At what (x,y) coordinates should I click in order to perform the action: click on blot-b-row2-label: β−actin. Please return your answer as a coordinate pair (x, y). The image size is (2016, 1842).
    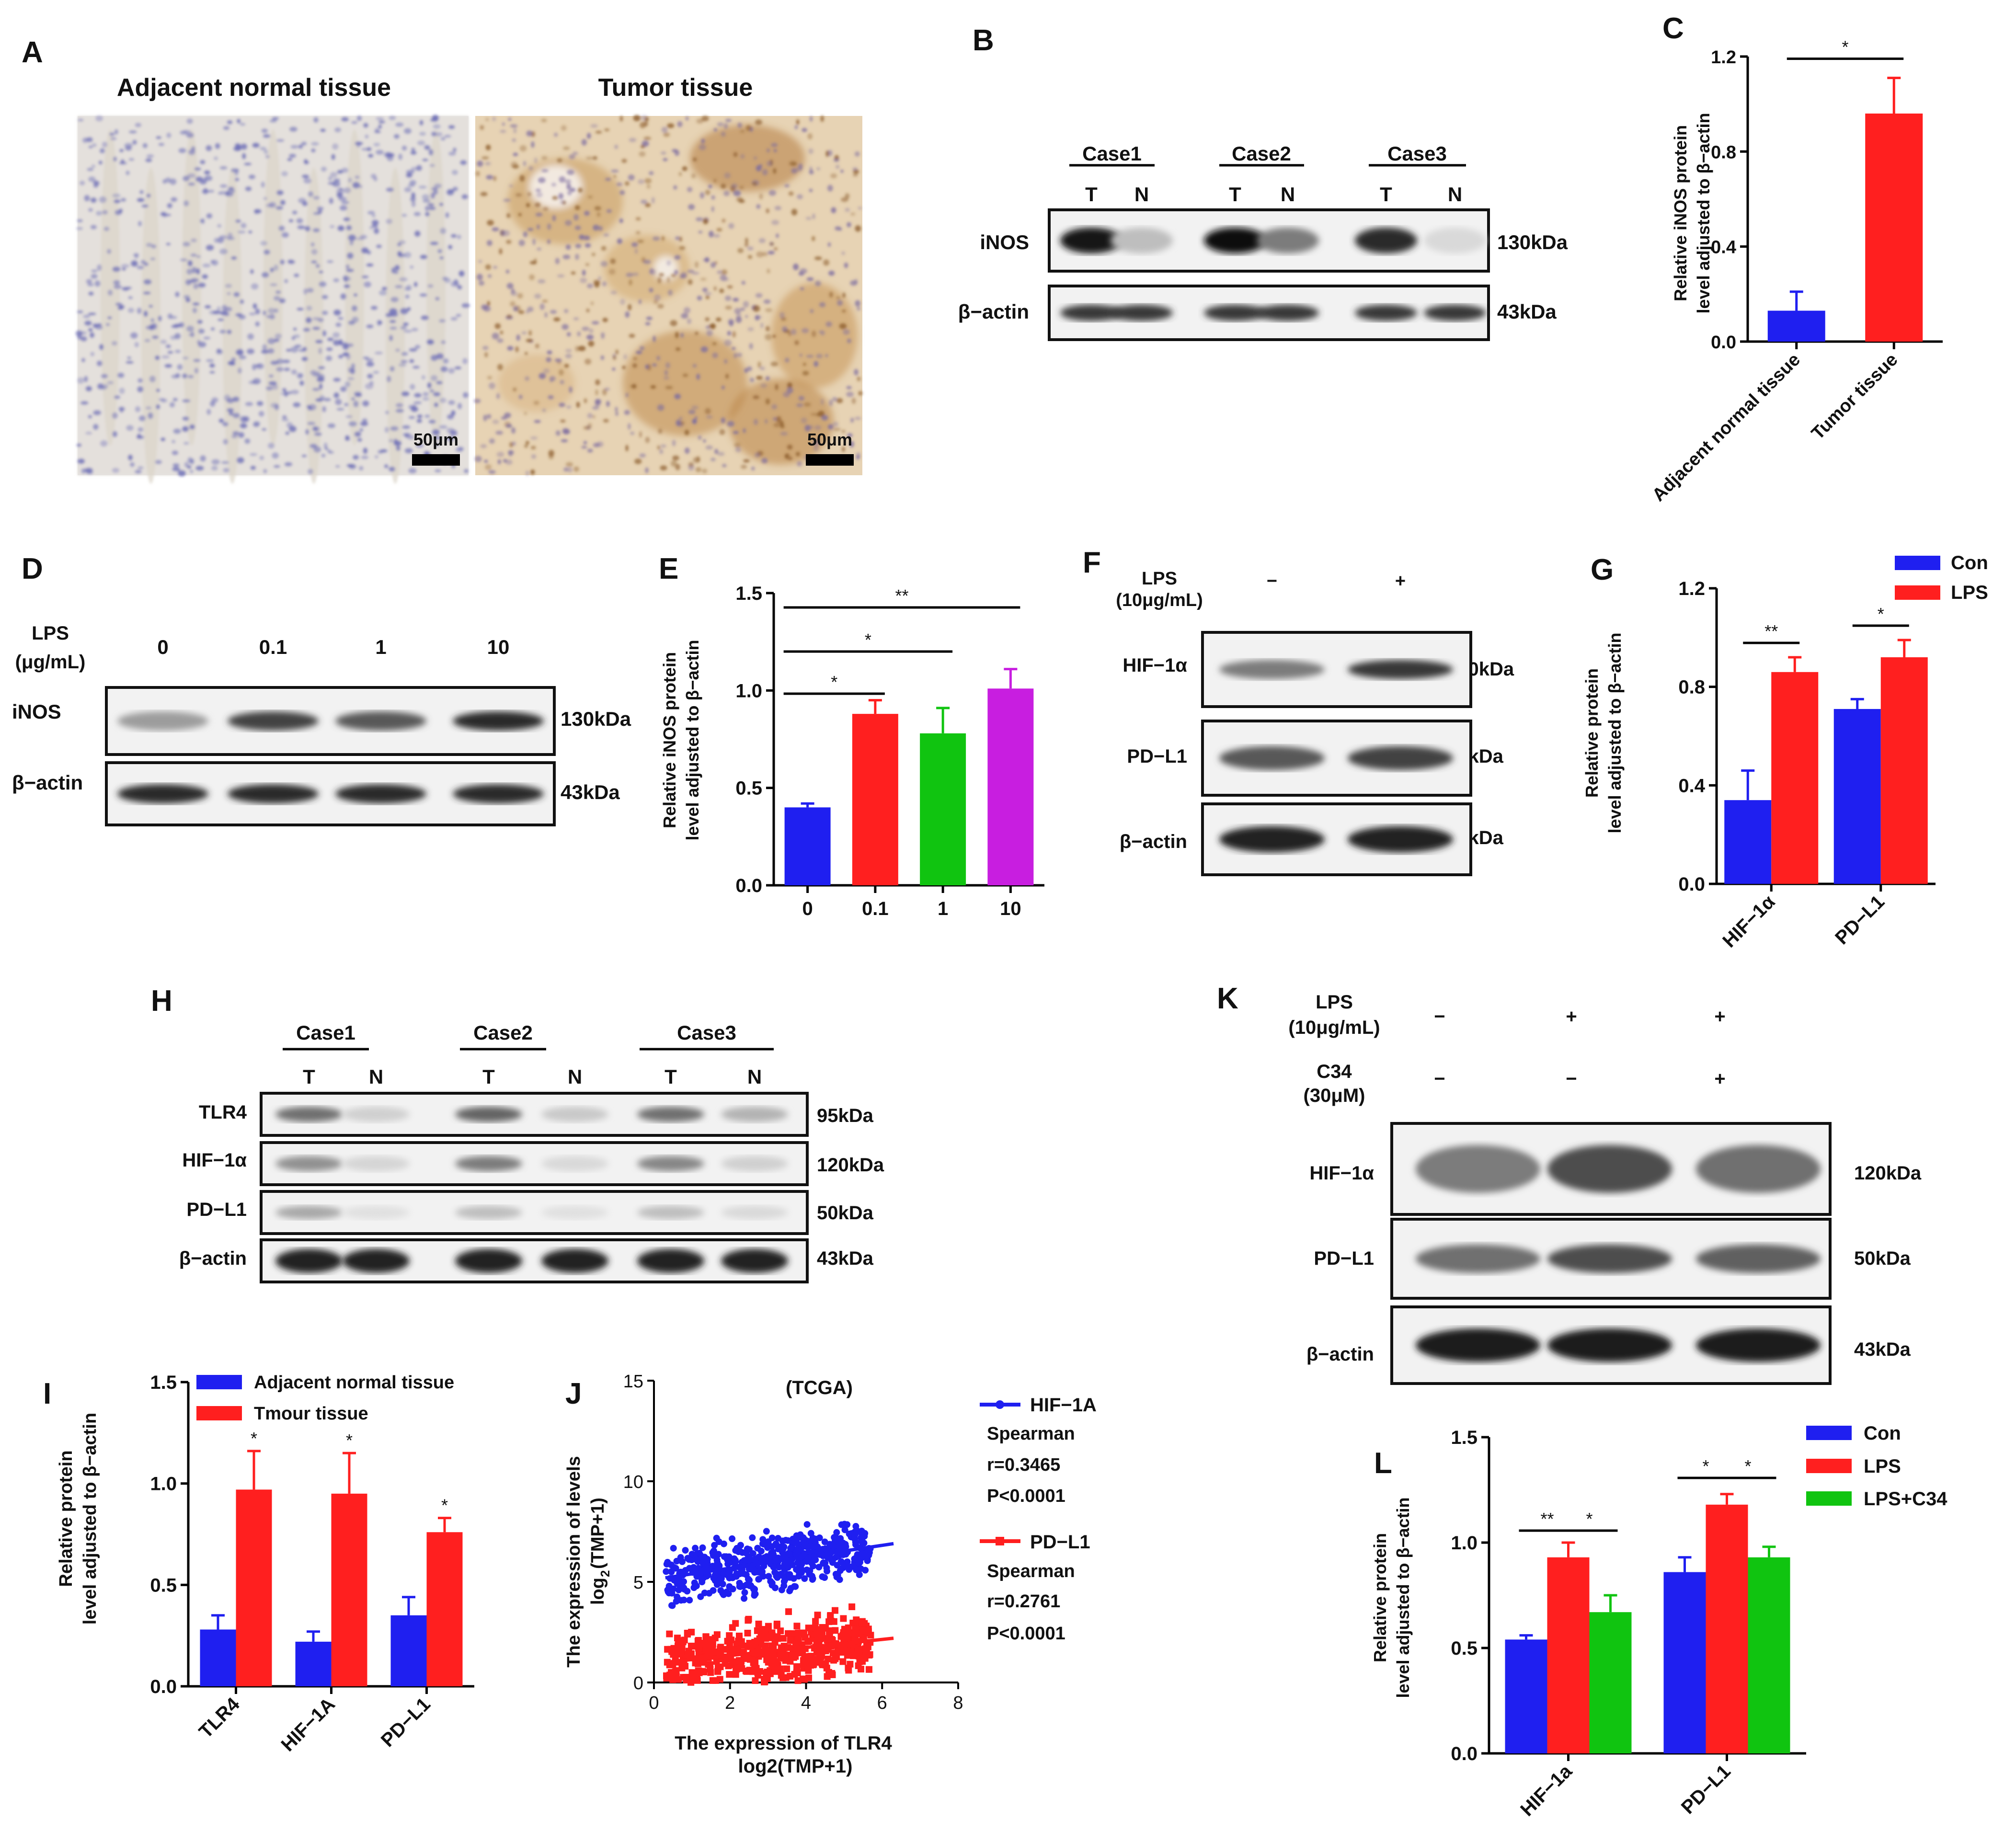
    Looking at the image, I should click on (994, 311).